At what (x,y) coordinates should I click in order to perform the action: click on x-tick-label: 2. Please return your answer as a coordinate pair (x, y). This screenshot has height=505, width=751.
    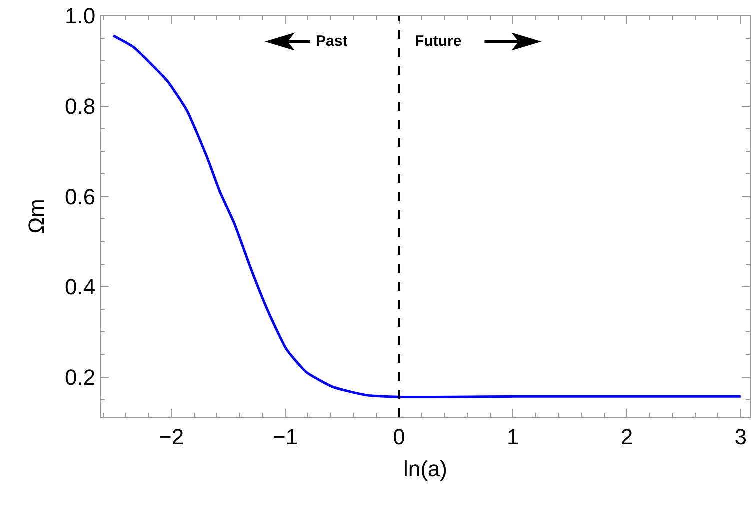
    Looking at the image, I should click on (627, 437).